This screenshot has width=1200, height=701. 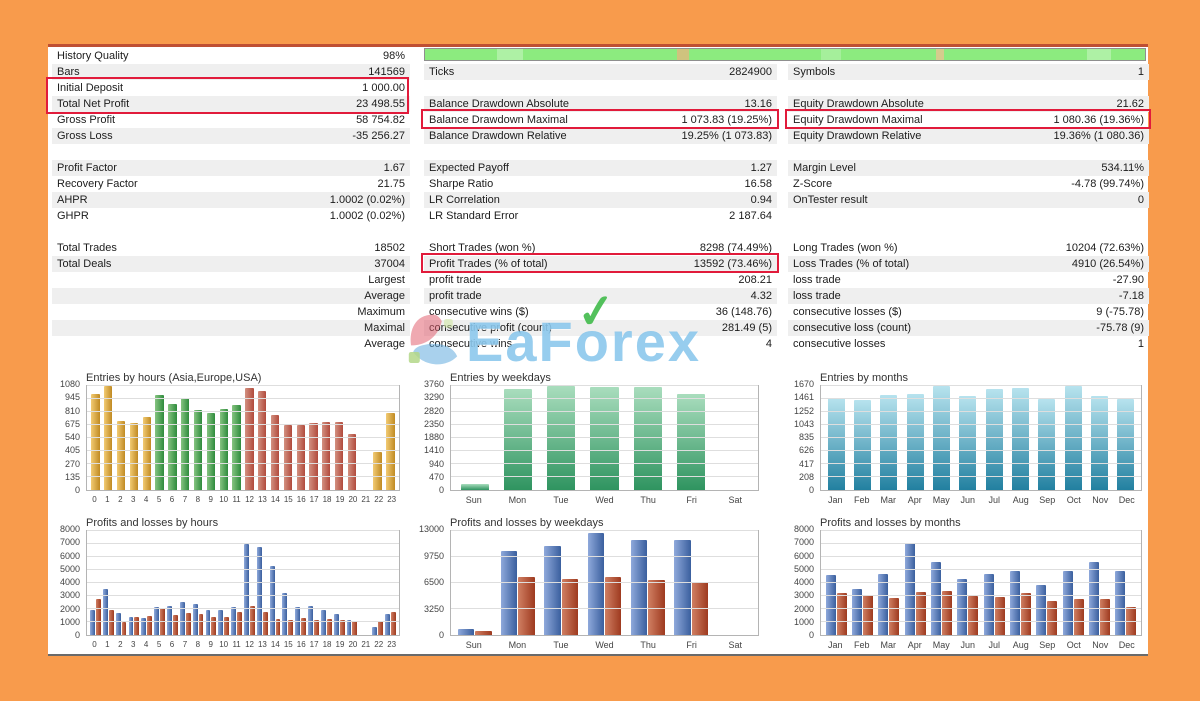 What do you see at coordinates (1131, 296) in the screenshot?
I see `stat-value: -7.18` at bounding box center [1131, 296].